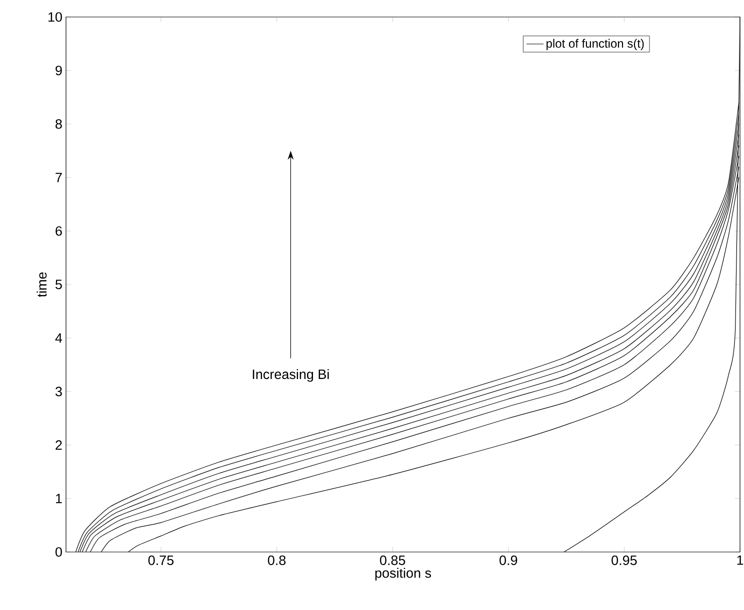 The height and width of the screenshot is (610, 744). What do you see at coordinates (393, 561) in the screenshot?
I see `x-tick-label: 0.85` at bounding box center [393, 561].